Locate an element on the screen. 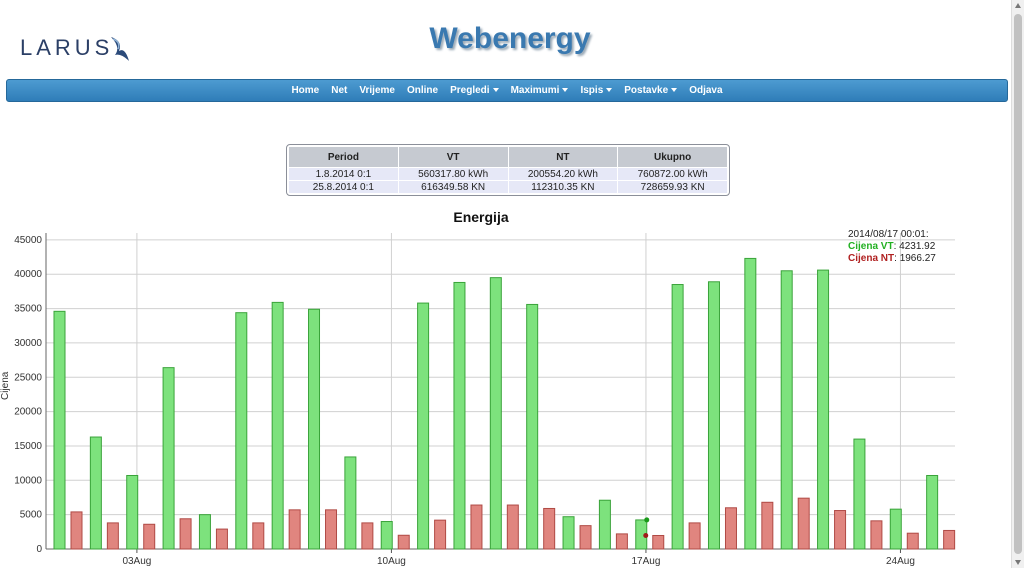  vertical-scrollbar is located at coordinates (1017, 284).